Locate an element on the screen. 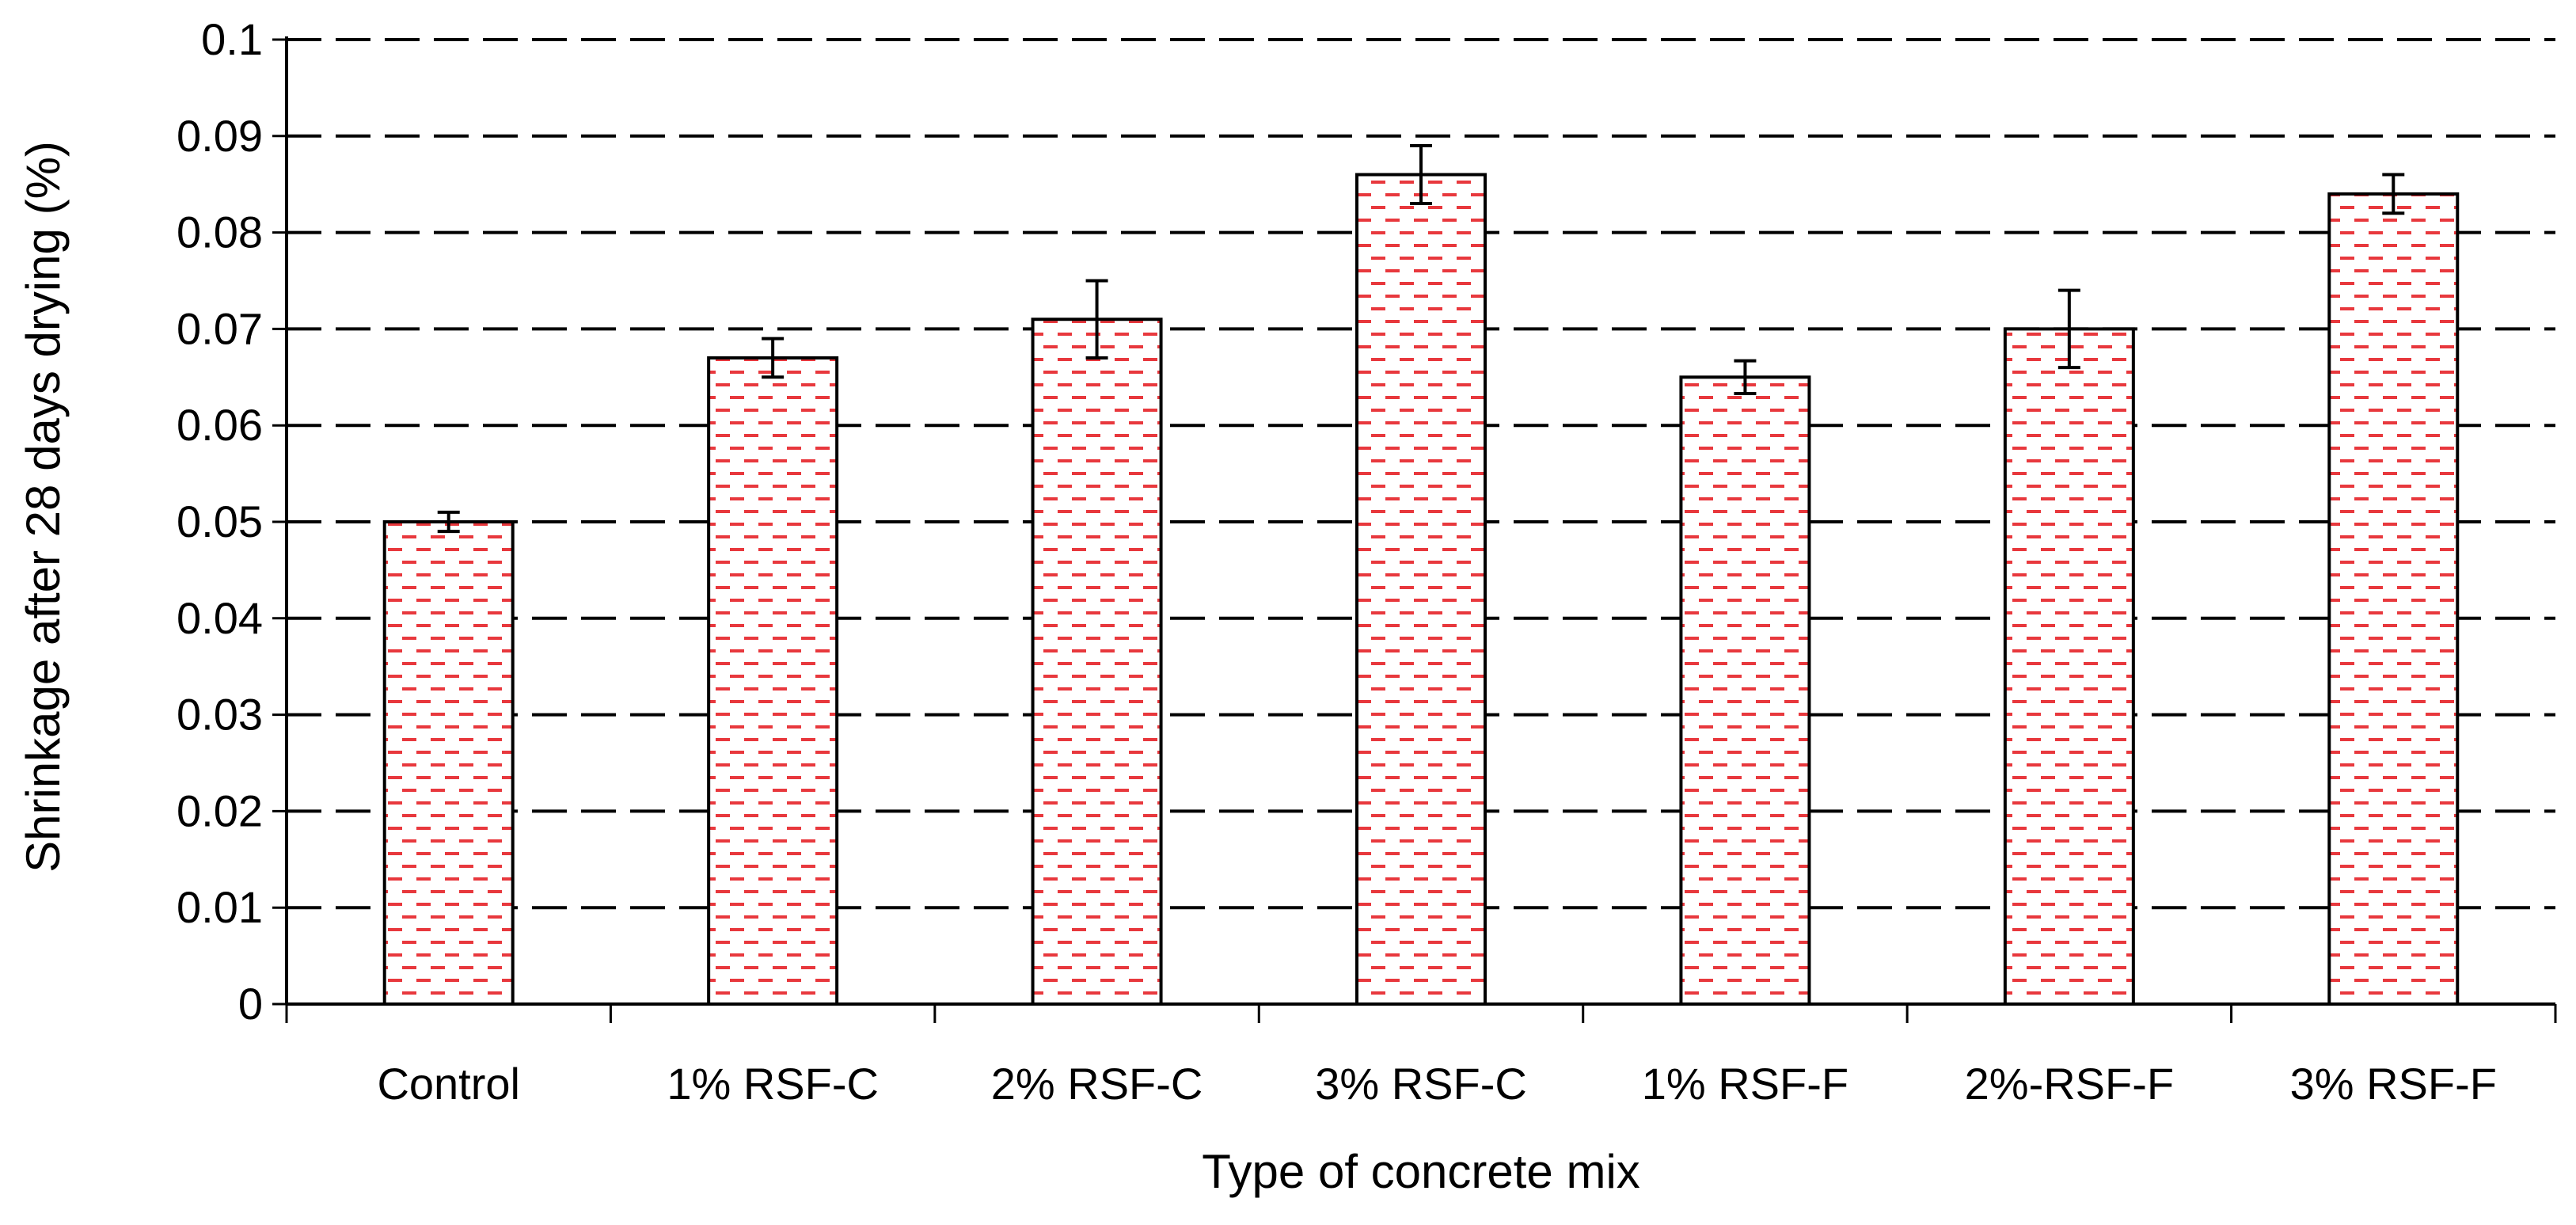 The height and width of the screenshot is (1225, 2576). x-category-label: 3% RSF-F is located at coordinates (2393, 1084).